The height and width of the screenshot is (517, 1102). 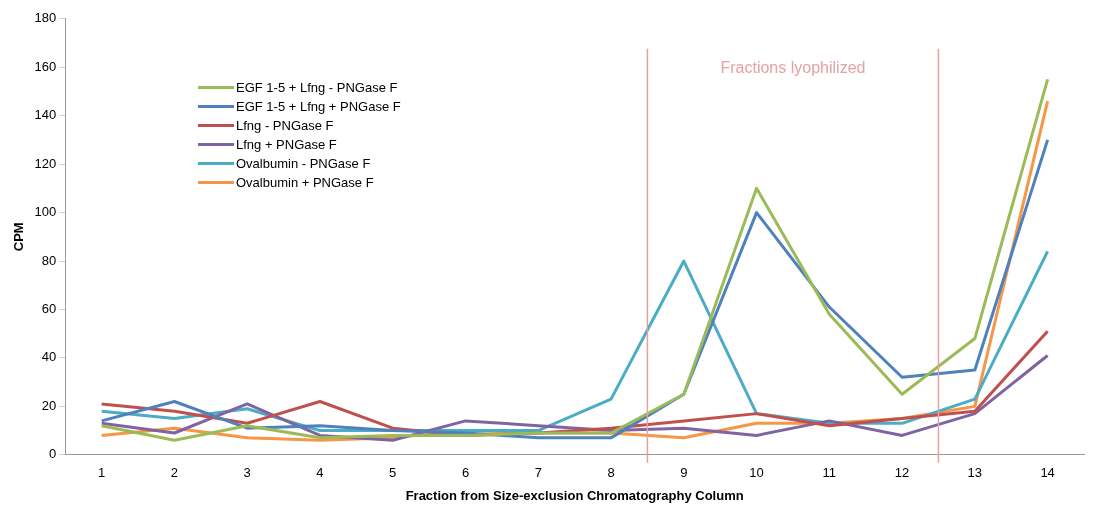 What do you see at coordinates (793, 68) in the screenshot?
I see `annotation: Fractions lyophilized` at bounding box center [793, 68].